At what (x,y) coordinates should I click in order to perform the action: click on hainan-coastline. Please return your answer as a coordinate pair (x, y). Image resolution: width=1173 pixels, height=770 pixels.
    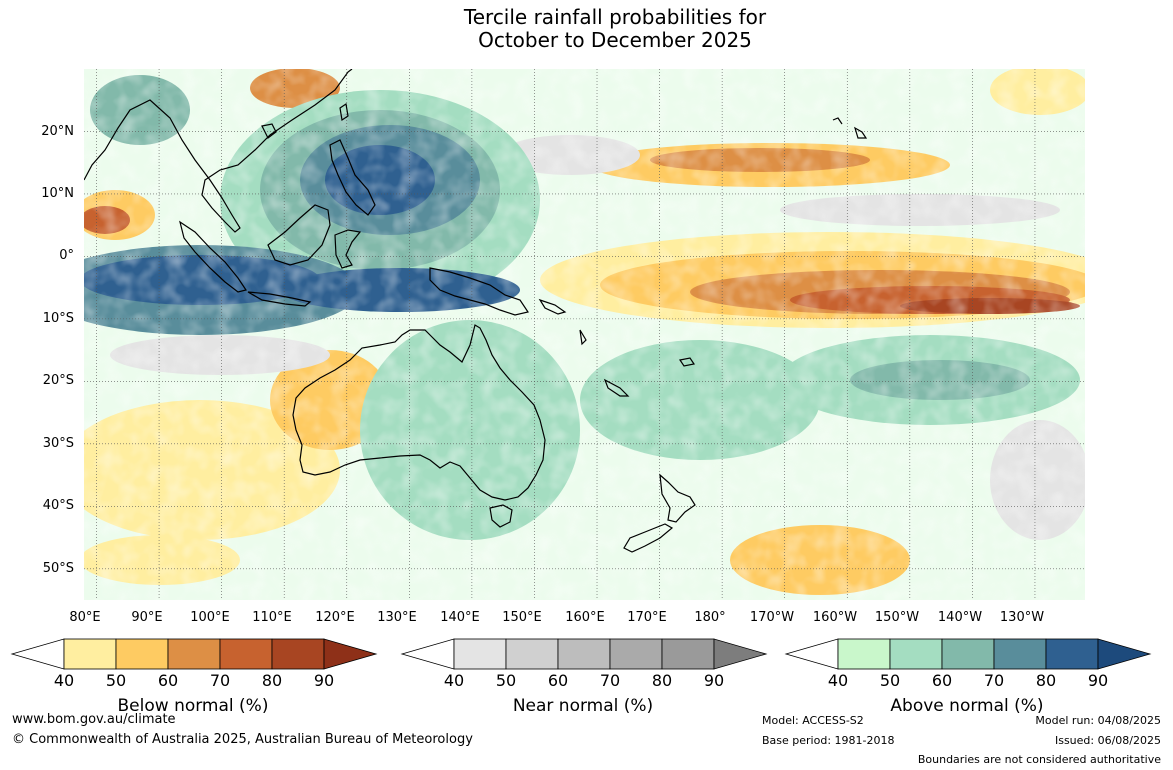
    Looking at the image, I should click on (269, 131).